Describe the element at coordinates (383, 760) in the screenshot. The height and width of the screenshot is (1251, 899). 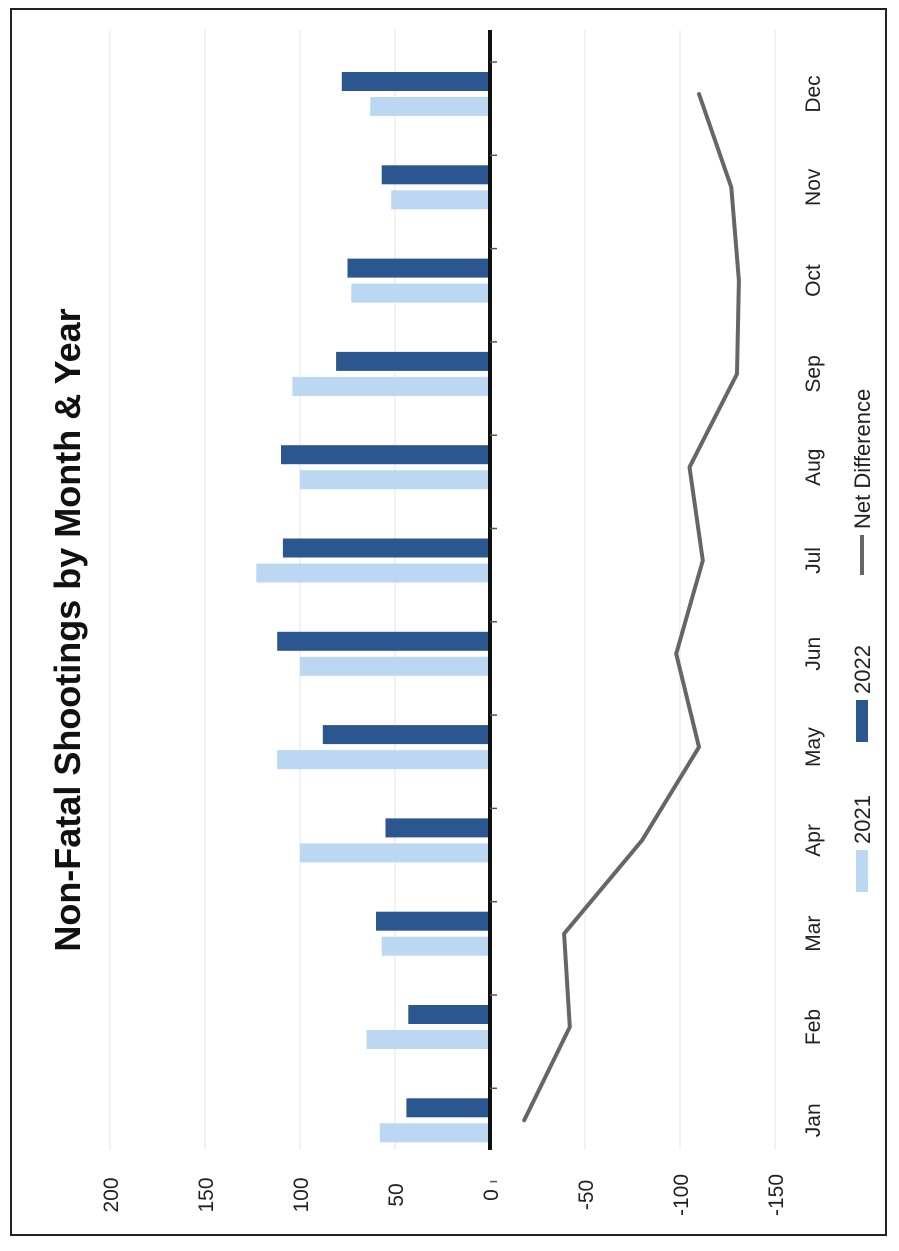
I see `bar-2021-may` at that location.